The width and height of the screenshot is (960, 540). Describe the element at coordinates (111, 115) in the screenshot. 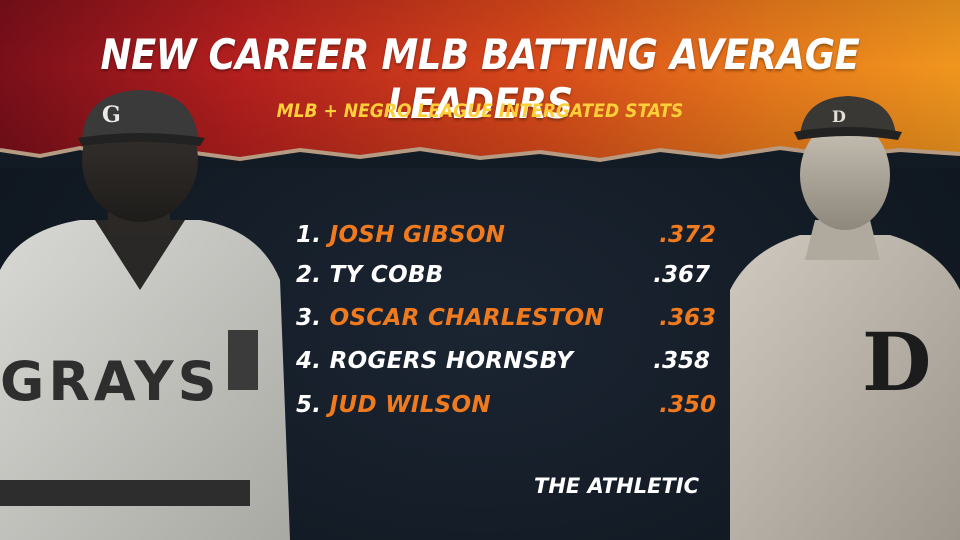

I see `left-cap-letter: G` at that location.